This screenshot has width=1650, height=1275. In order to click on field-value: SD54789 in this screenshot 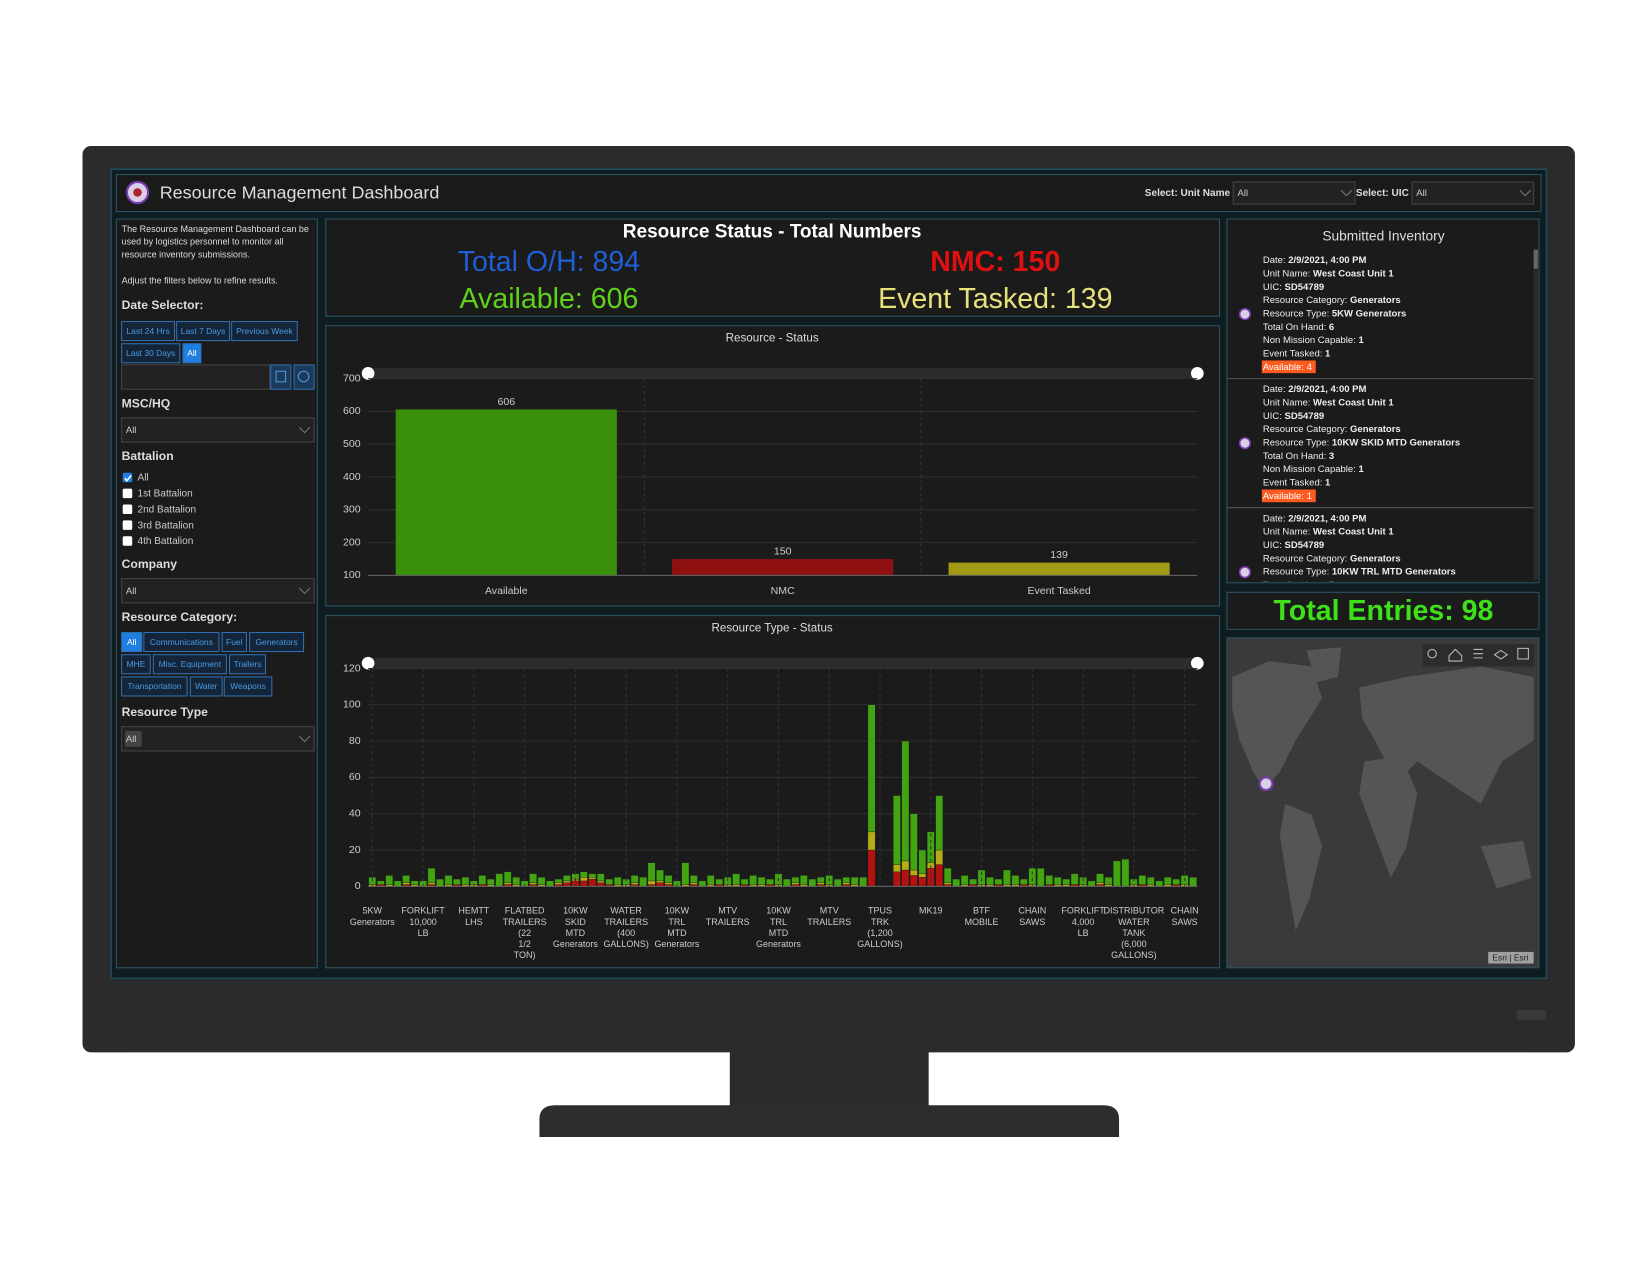, I will do `click(1305, 544)`.